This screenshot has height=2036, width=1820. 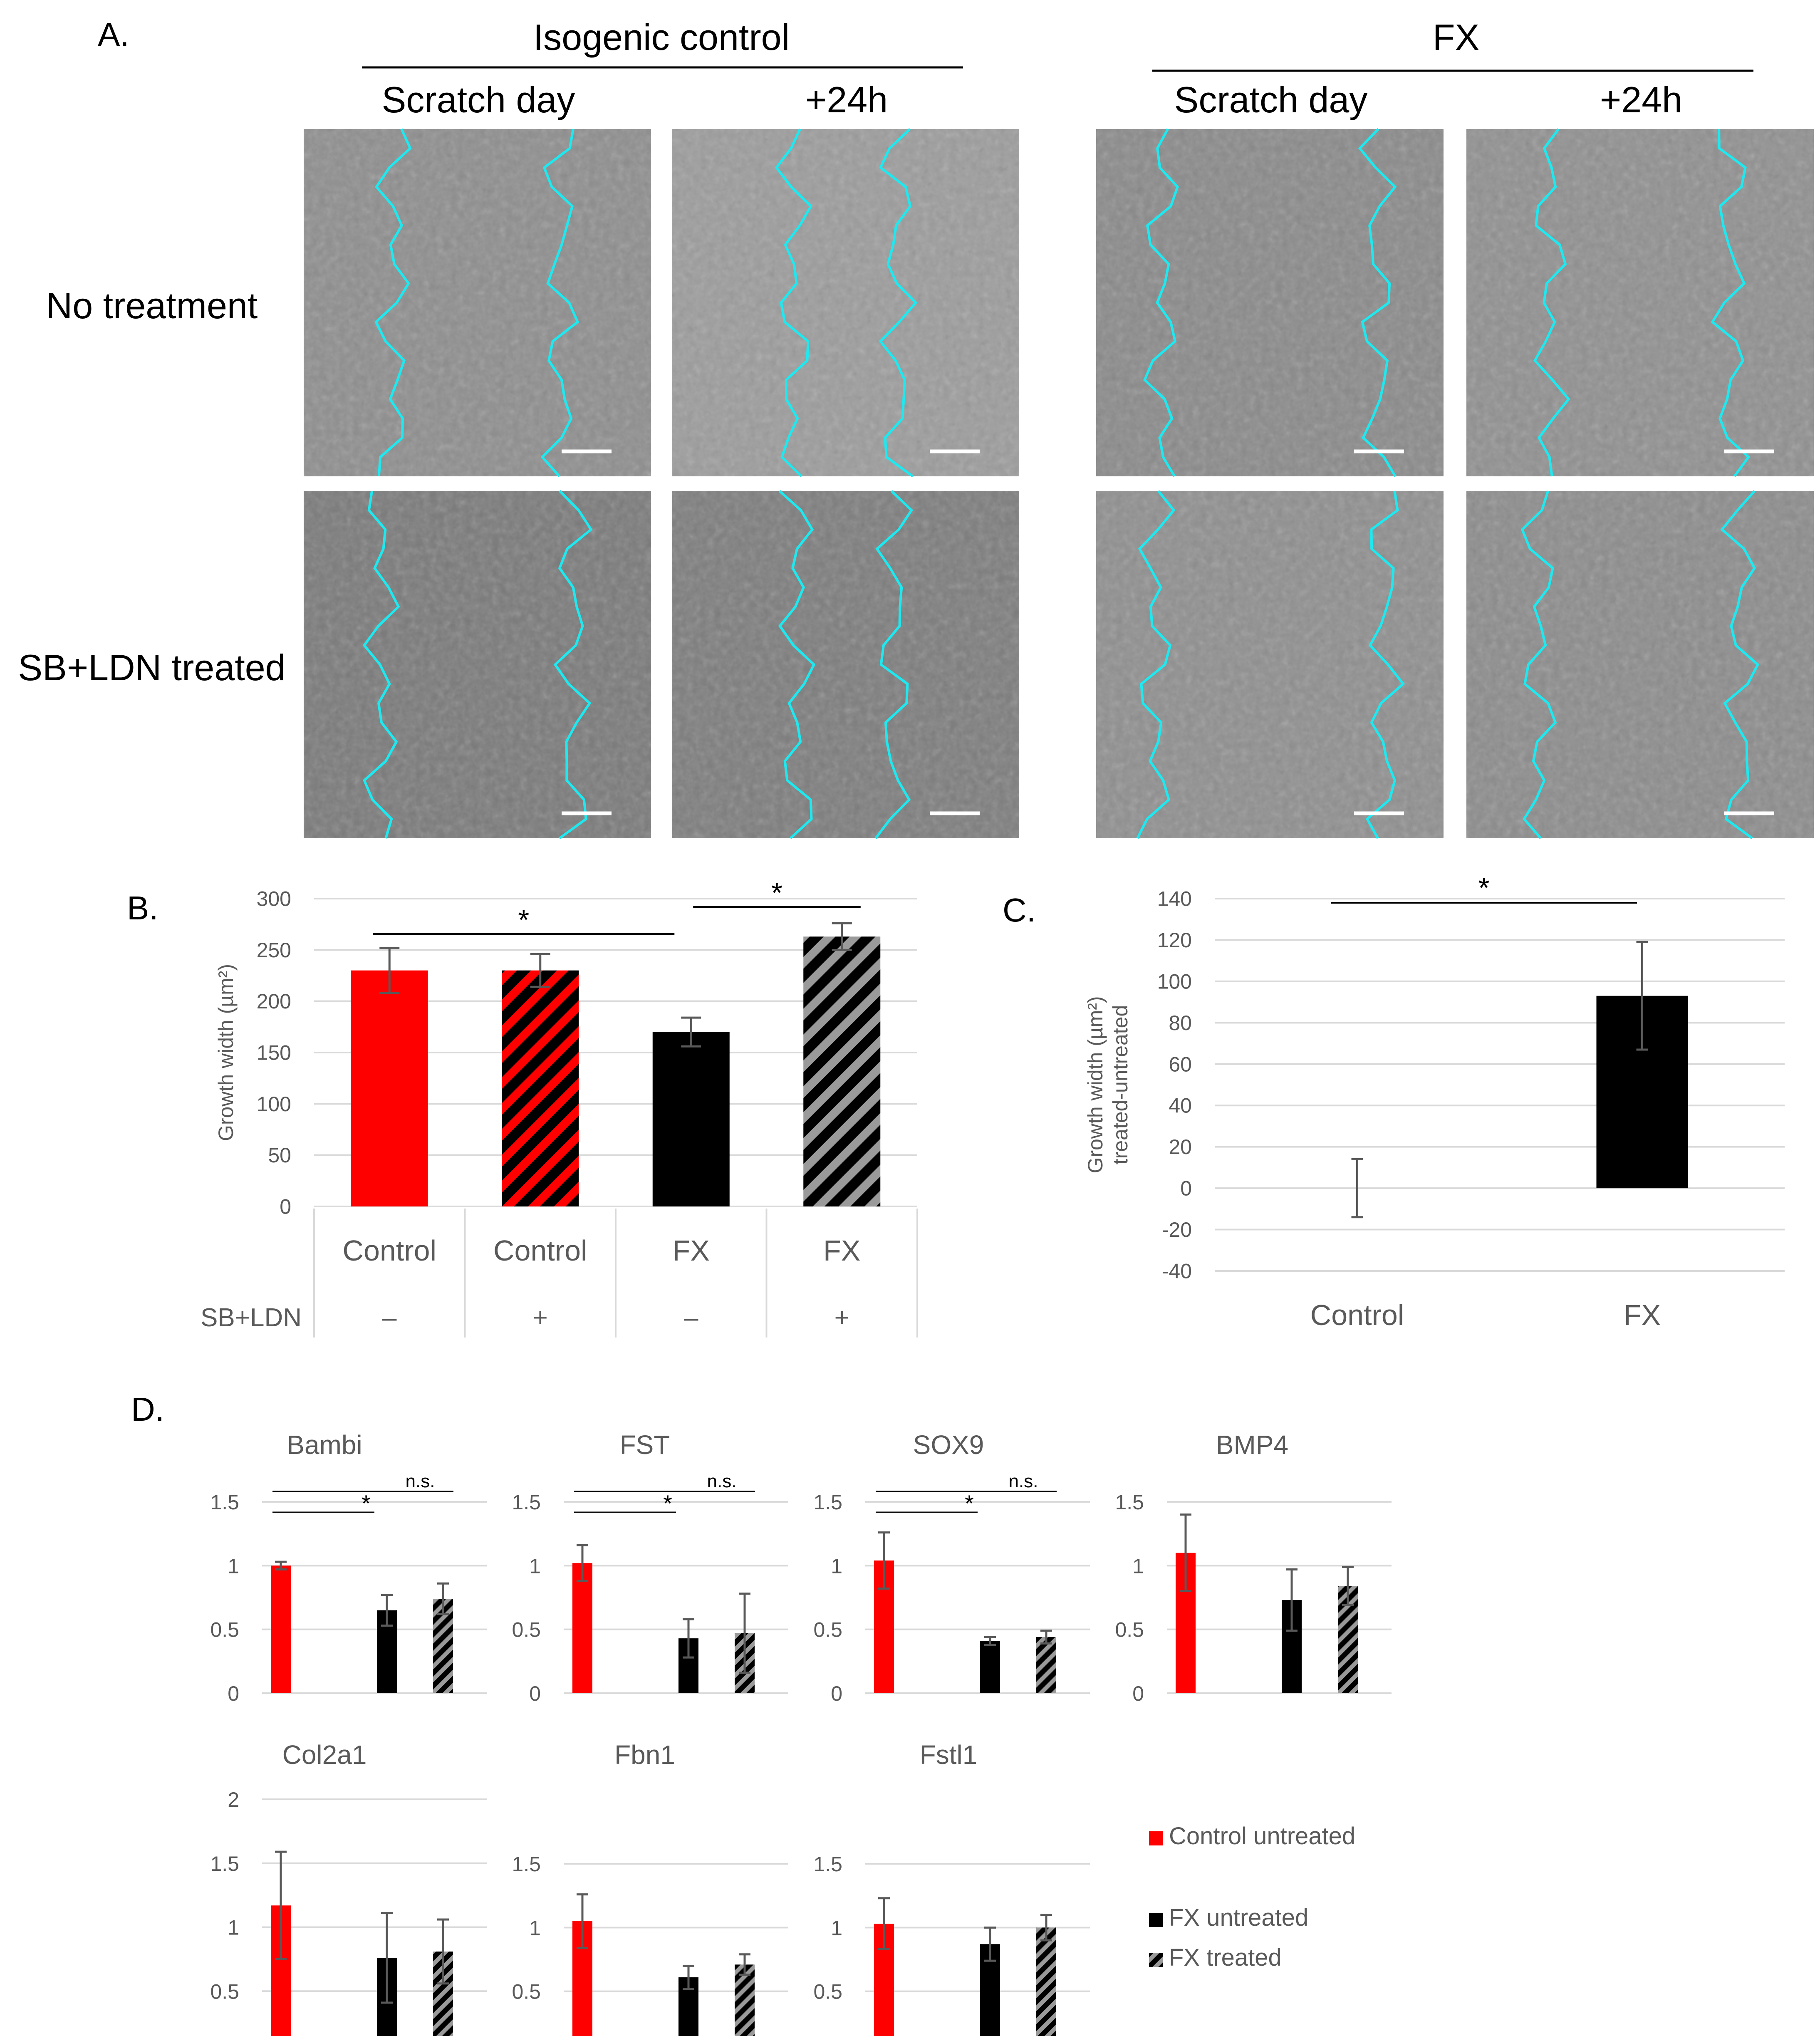 I want to click on micrograph-treated-control-scratch-day-texture, so click(x=477, y=664).